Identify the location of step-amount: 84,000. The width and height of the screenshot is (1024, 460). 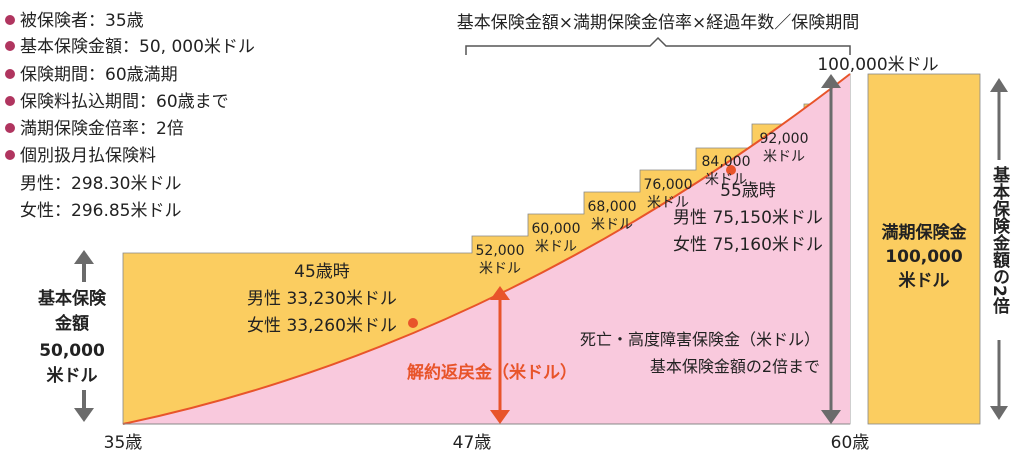
(726, 162).